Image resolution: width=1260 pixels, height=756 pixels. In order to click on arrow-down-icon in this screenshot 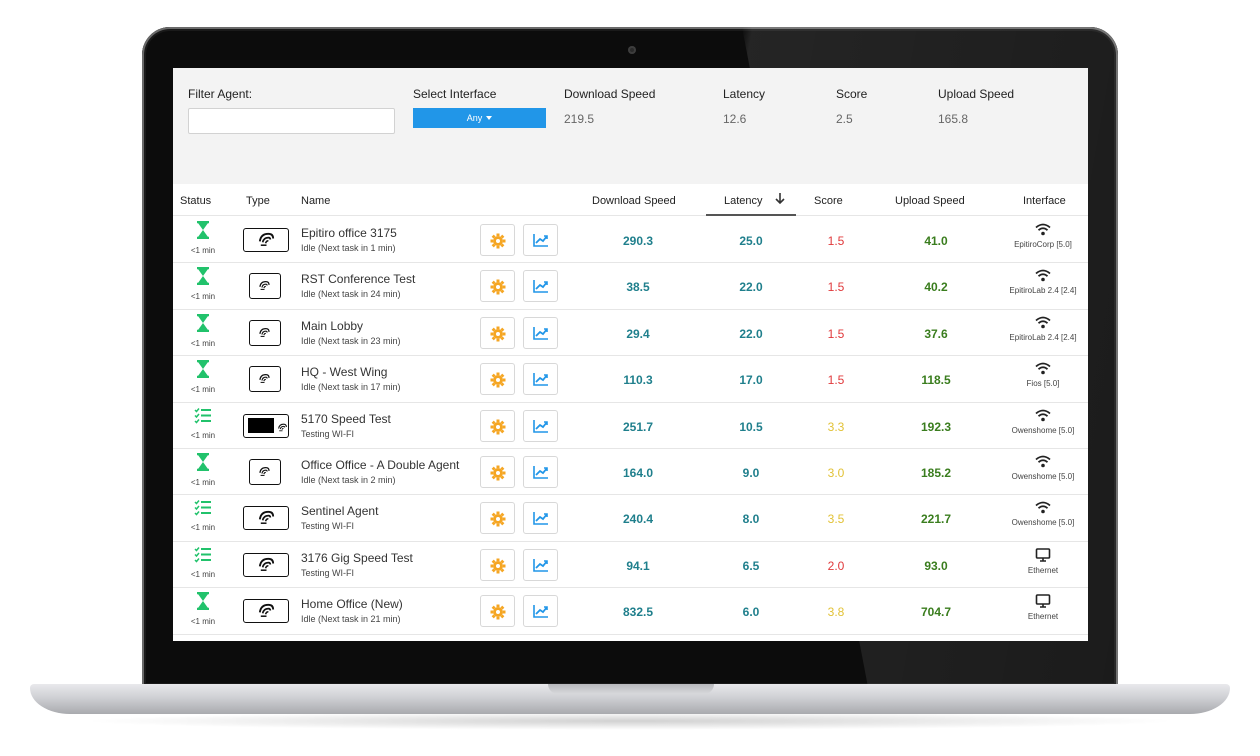, I will do `click(780, 200)`.